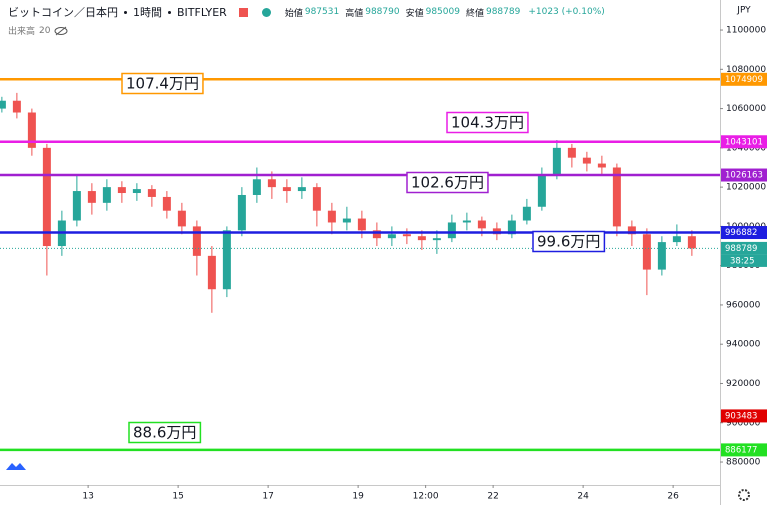  Describe the element at coordinates (266, 12) in the screenshot. I see `status-icon` at that location.